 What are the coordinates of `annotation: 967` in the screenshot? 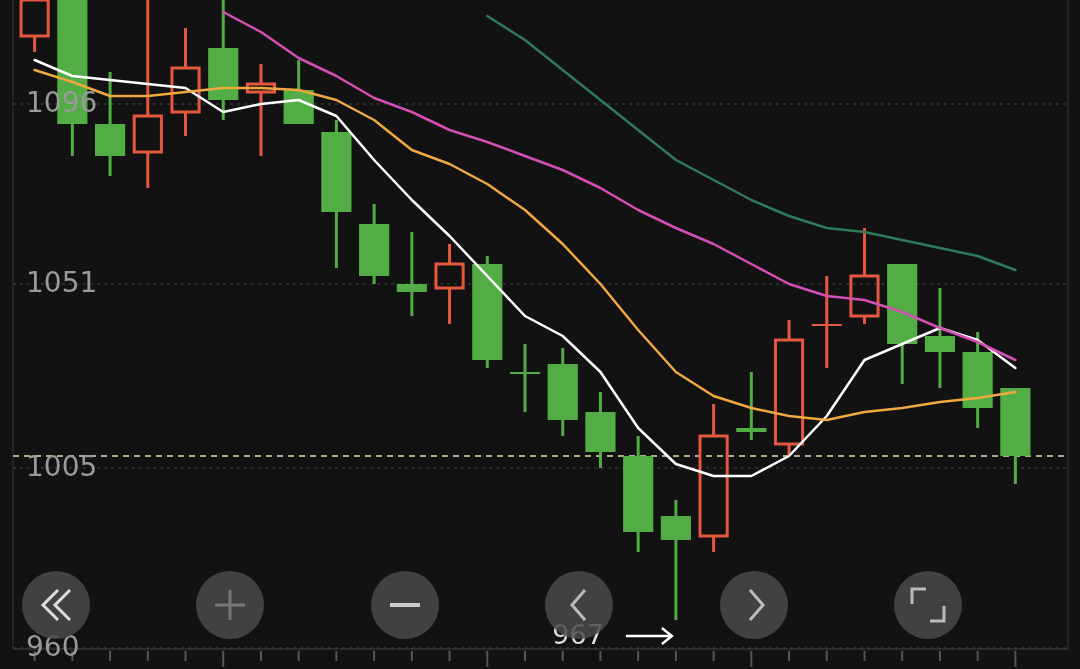 It's located at (578, 634).